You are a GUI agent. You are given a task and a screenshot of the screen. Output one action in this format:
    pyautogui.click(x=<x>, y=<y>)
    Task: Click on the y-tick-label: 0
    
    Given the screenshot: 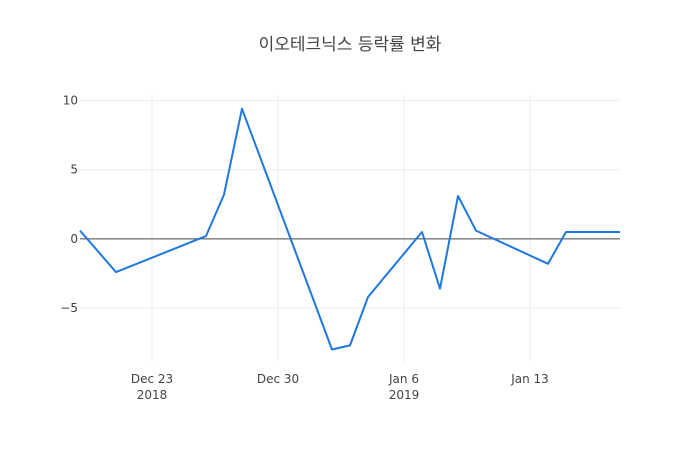 What is the action you would take?
    pyautogui.click(x=74, y=239)
    